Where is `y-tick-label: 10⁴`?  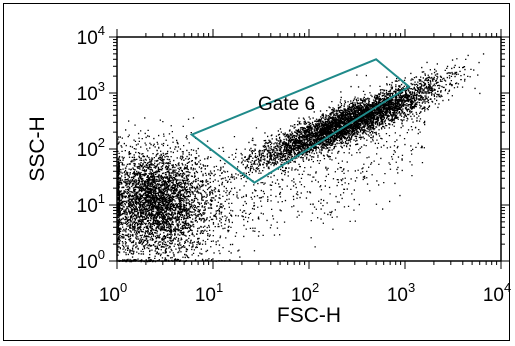
y-tick-label: 10⁴ is located at coordinates (91, 36).